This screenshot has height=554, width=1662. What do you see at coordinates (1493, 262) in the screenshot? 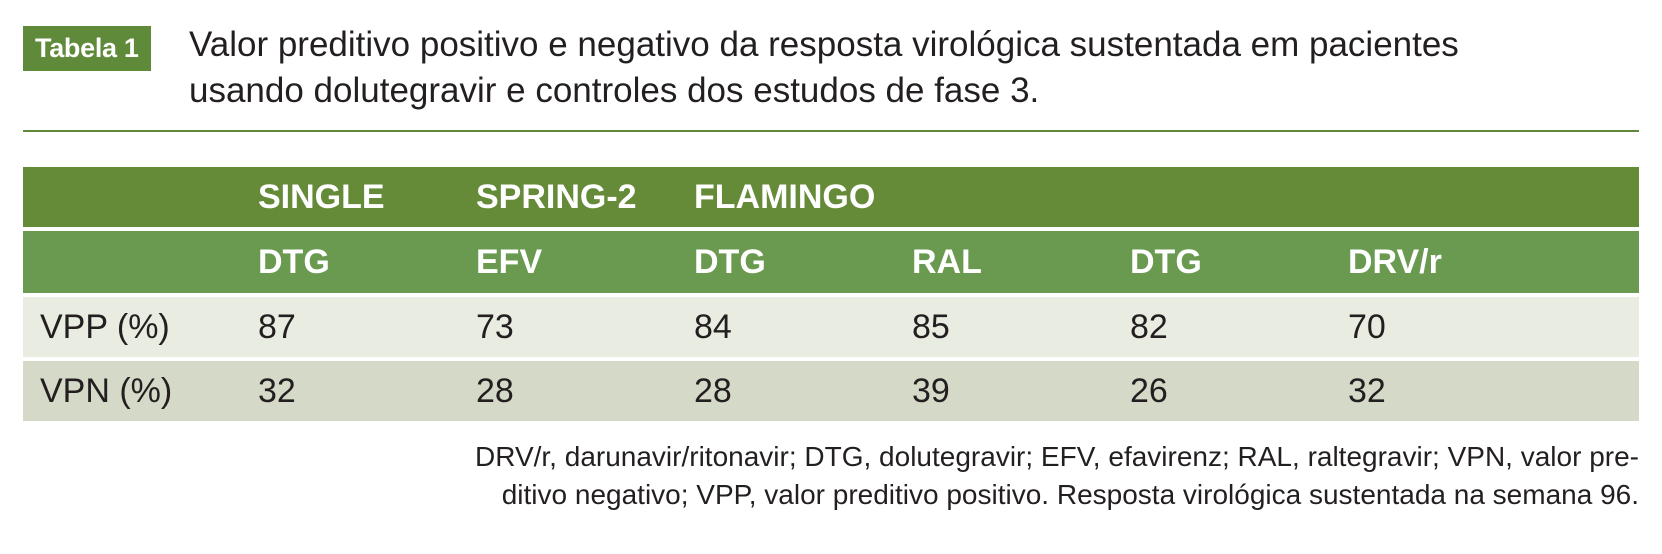
I see `drug-header: DRV/r` at bounding box center [1493, 262].